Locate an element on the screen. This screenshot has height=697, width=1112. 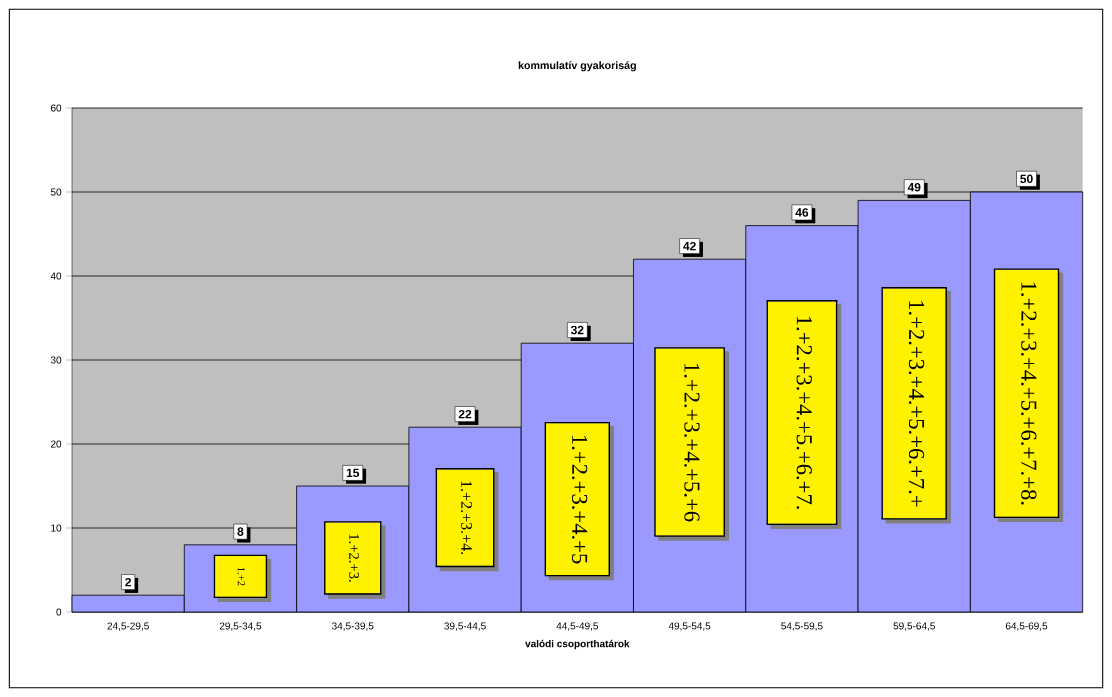
x-tick-label: 54,5-59,5 is located at coordinates (802, 626).